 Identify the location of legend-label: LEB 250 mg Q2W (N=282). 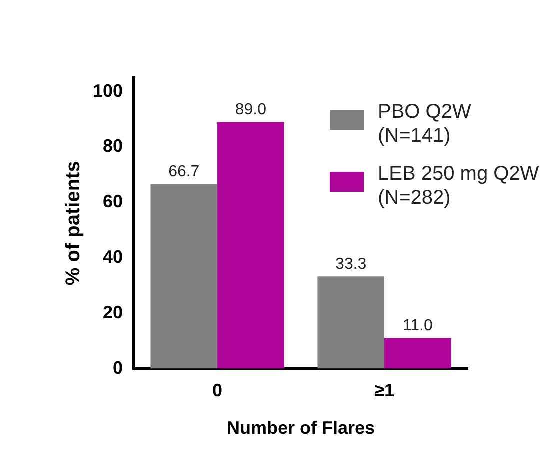
(459, 186).